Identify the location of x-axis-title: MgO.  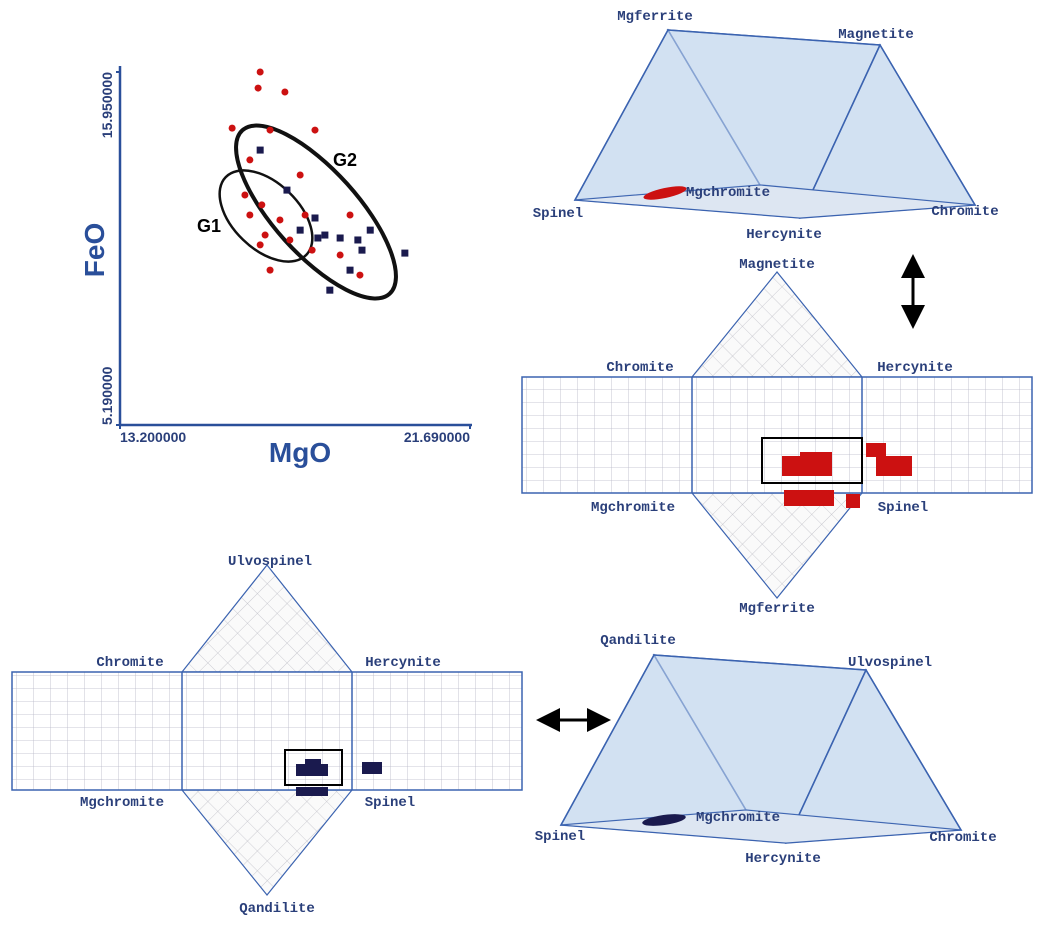
(300, 452).